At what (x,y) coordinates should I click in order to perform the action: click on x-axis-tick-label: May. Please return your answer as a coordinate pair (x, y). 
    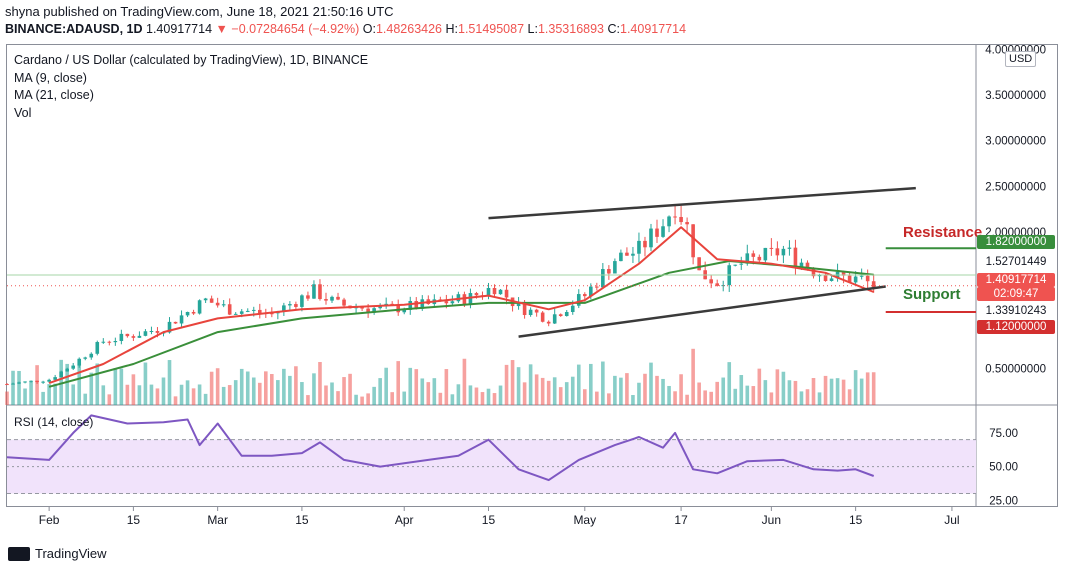
    Looking at the image, I should click on (584, 520).